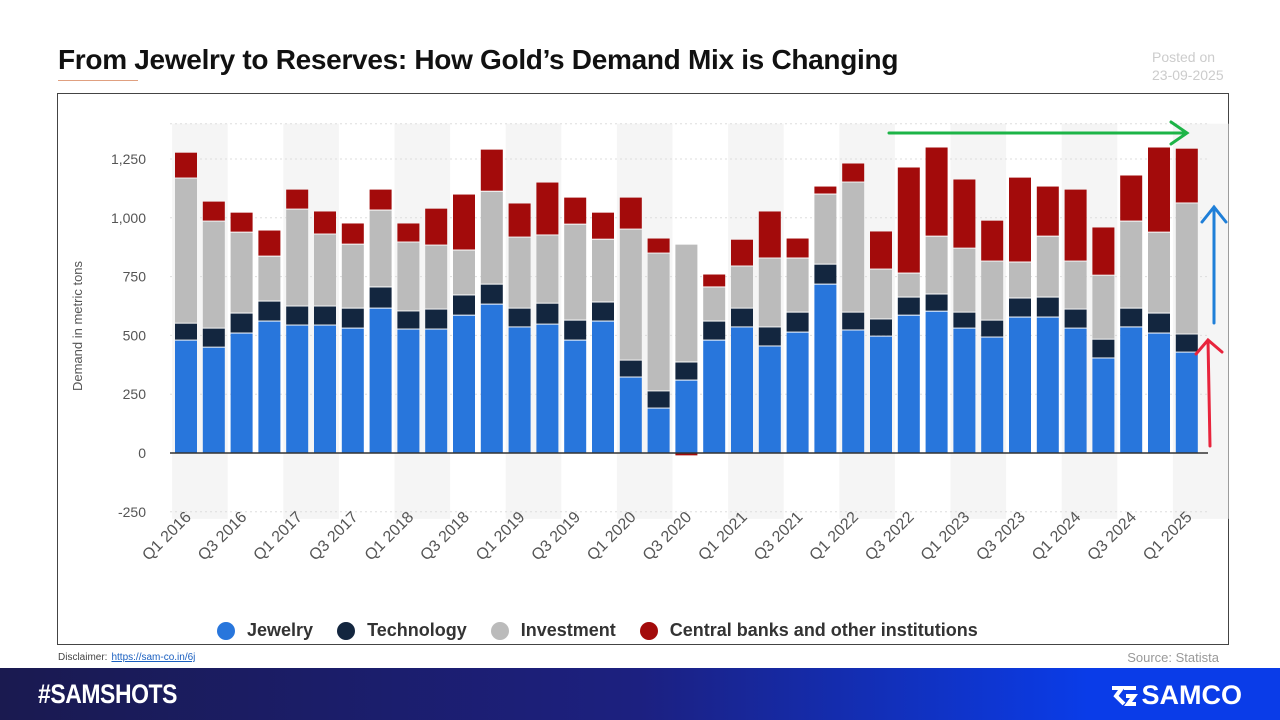 Image resolution: width=1280 pixels, height=720 pixels. What do you see at coordinates (1214, 264) in the screenshot?
I see `blue-arrow-icon` at bounding box center [1214, 264].